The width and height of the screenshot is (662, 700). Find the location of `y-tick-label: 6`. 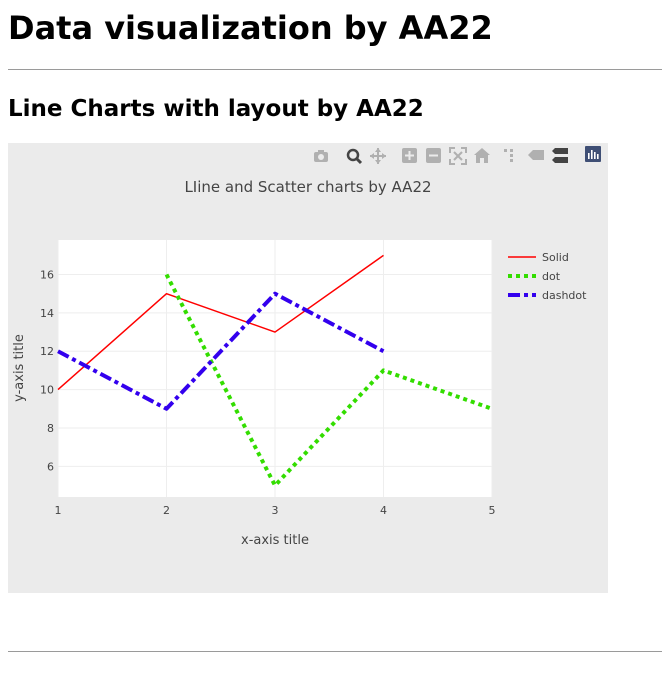

y-tick-label: 6 is located at coordinates (50, 466).